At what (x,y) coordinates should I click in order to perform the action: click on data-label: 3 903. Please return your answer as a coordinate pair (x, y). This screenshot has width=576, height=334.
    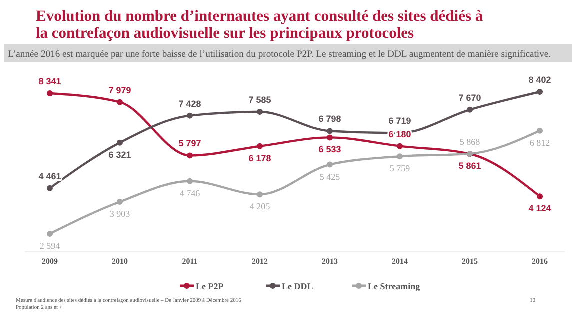
    Looking at the image, I should click on (120, 213).